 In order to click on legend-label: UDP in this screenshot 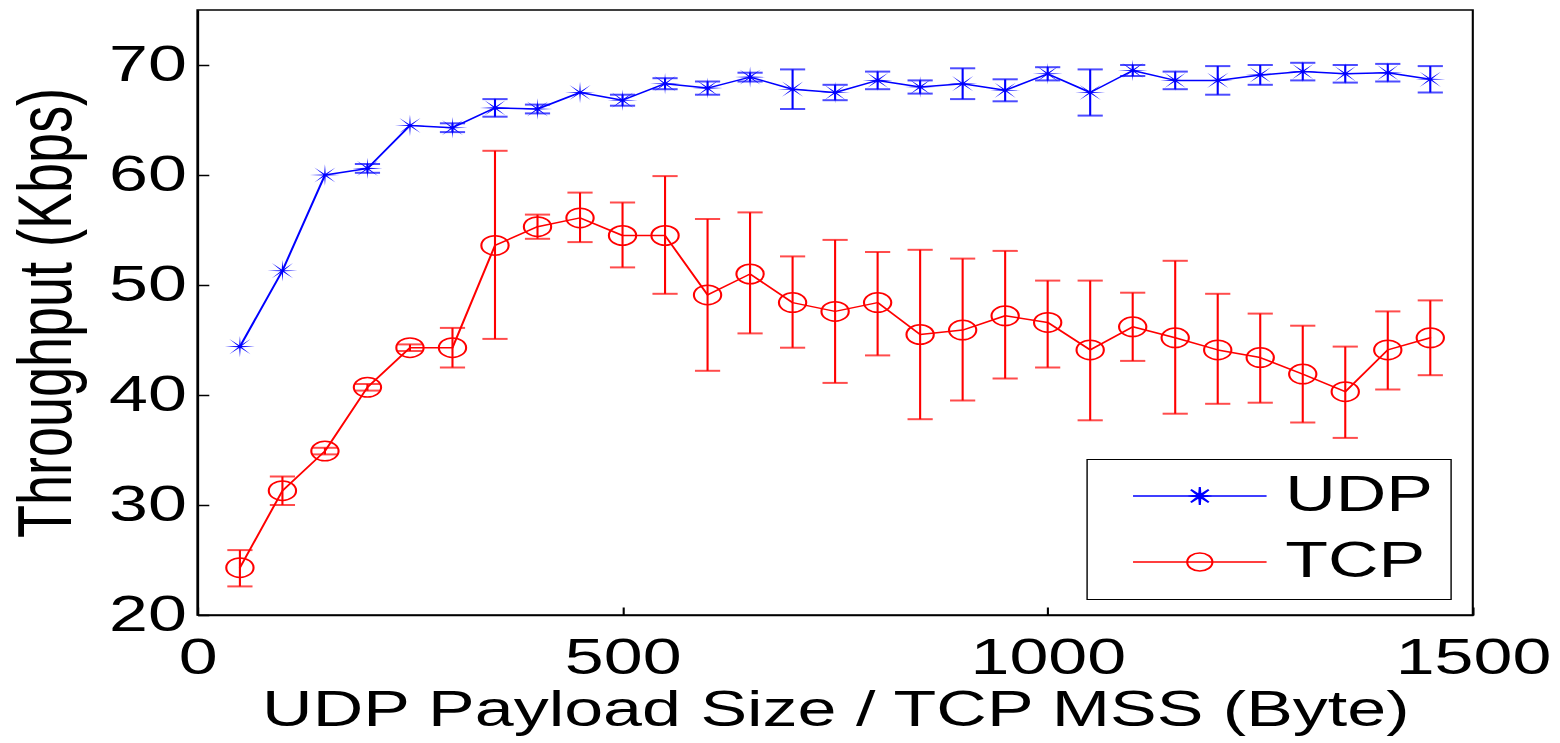, I will do `click(1359, 493)`.